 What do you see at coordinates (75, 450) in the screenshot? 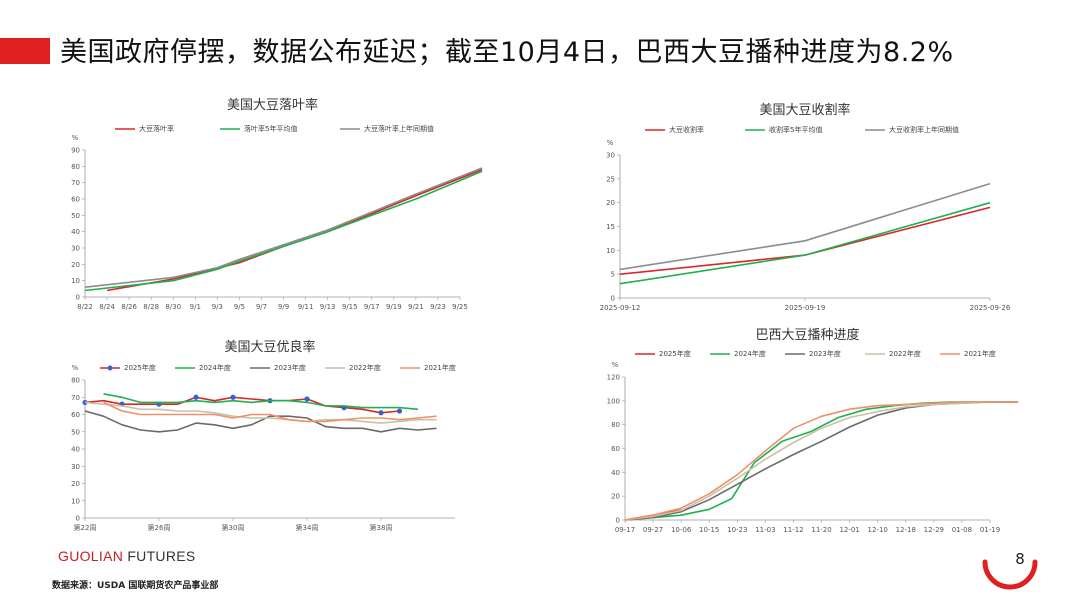
I see `y-tick-label: 40` at bounding box center [75, 450].